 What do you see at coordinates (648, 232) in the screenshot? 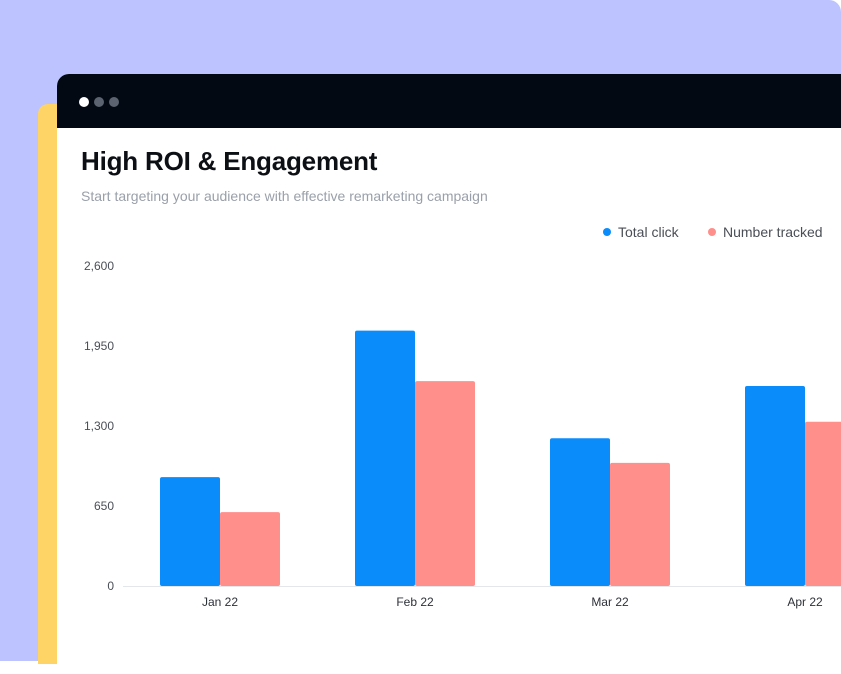
I see `legend-label-total-click: Total click` at bounding box center [648, 232].